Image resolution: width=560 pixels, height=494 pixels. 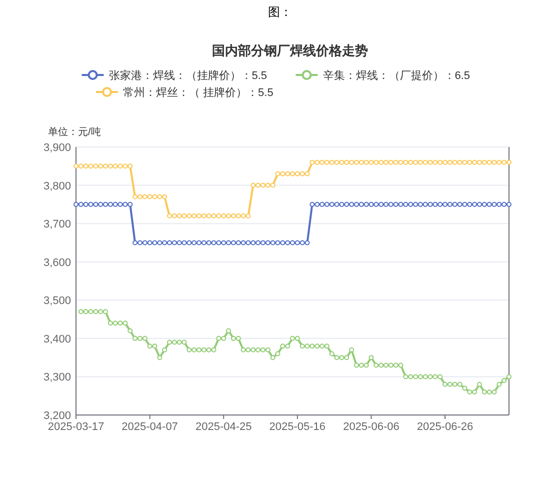 What do you see at coordinates (445, 427) in the screenshot?
I see `x-tick-label: 2025-06-26` at bounding box center [445, 427].